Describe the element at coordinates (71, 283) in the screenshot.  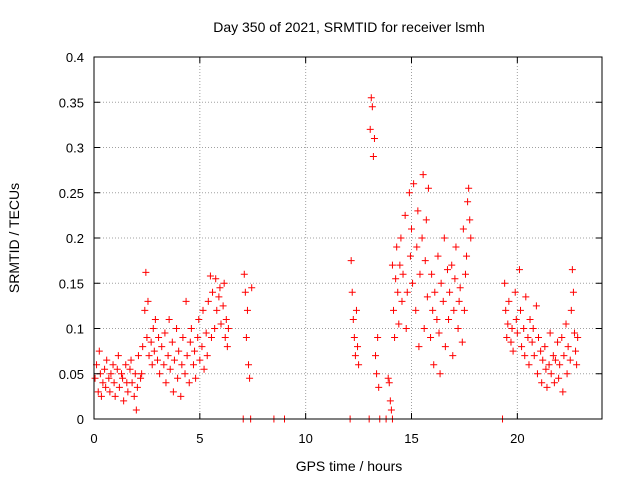
I see `y-tick-label: 0.15` at that location.